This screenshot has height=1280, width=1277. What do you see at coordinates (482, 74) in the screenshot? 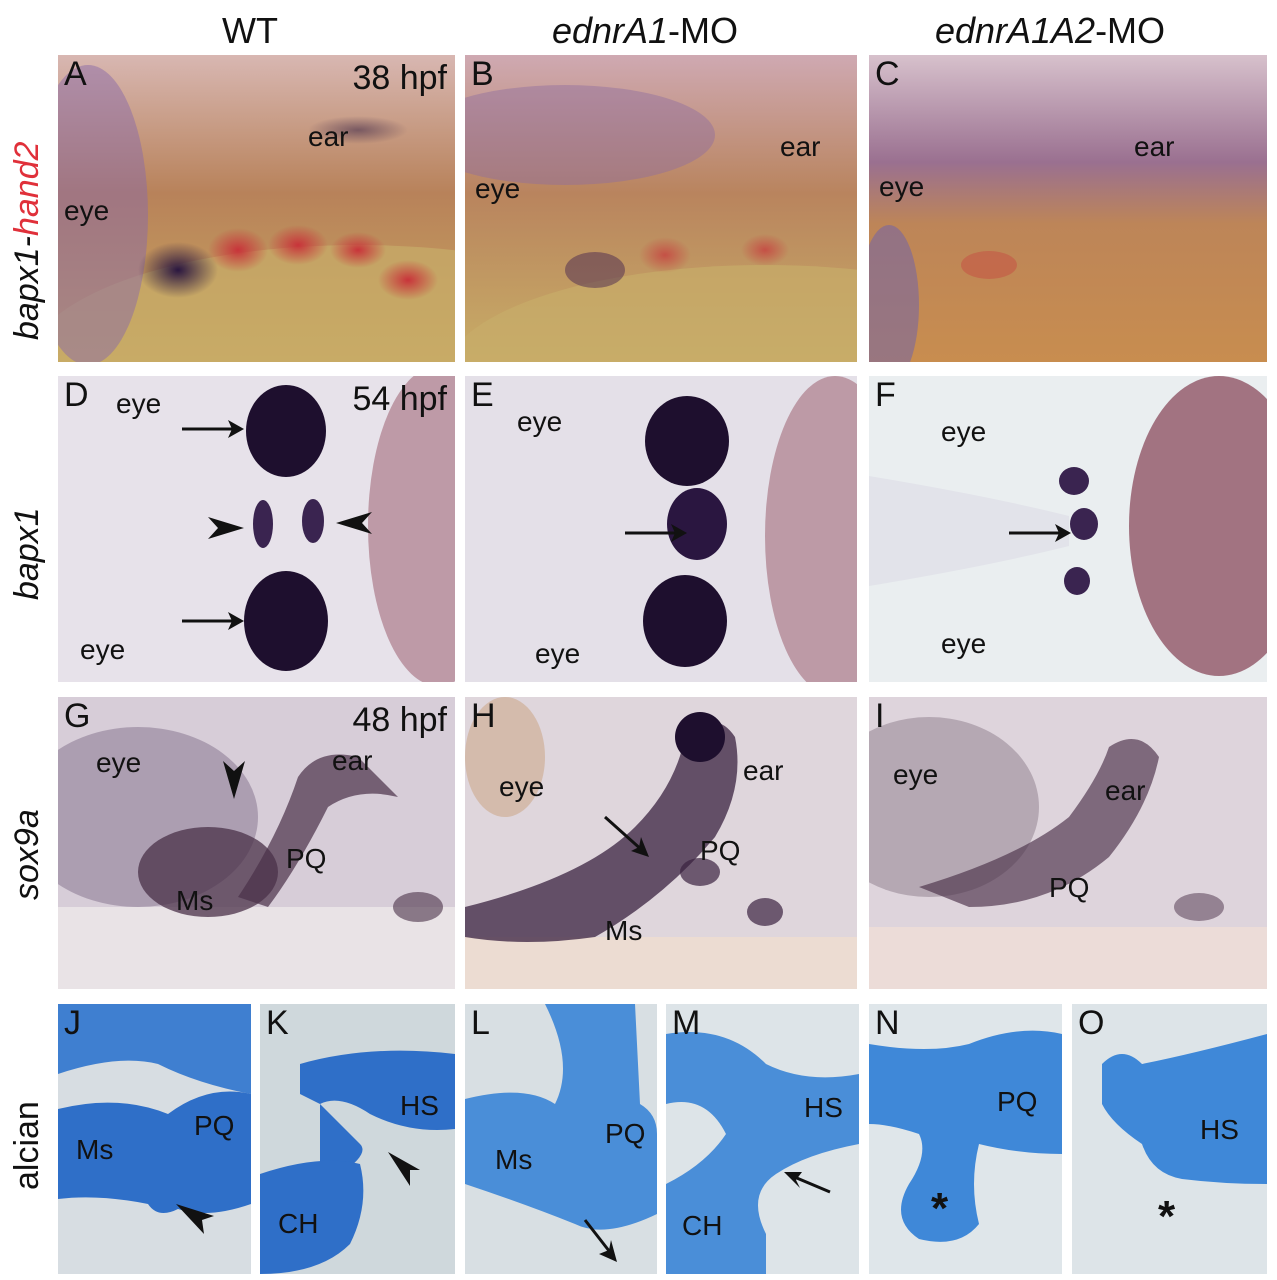
I see `panel-b-label: B` at bounding box center [482, 74].